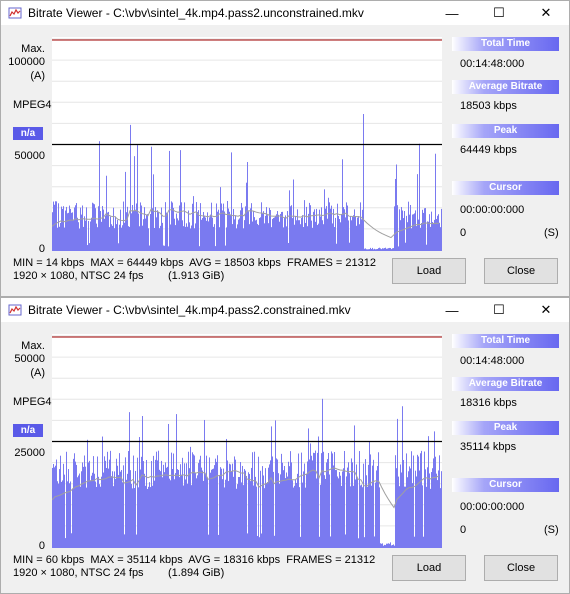  I want to click on peak-value: 64449 kbps, so click(488, 150).